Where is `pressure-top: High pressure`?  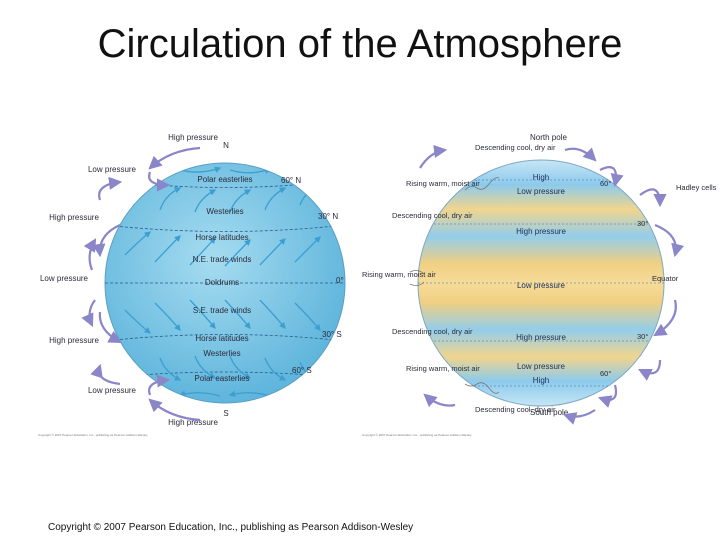 pressure-top: High pressure is located at coordinates (193, 137).